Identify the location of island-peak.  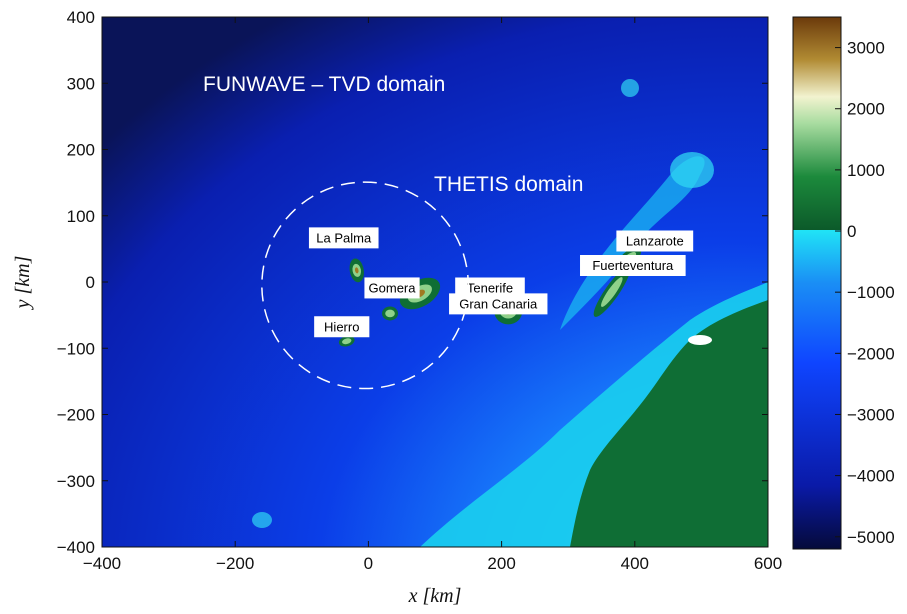
(356, 270).